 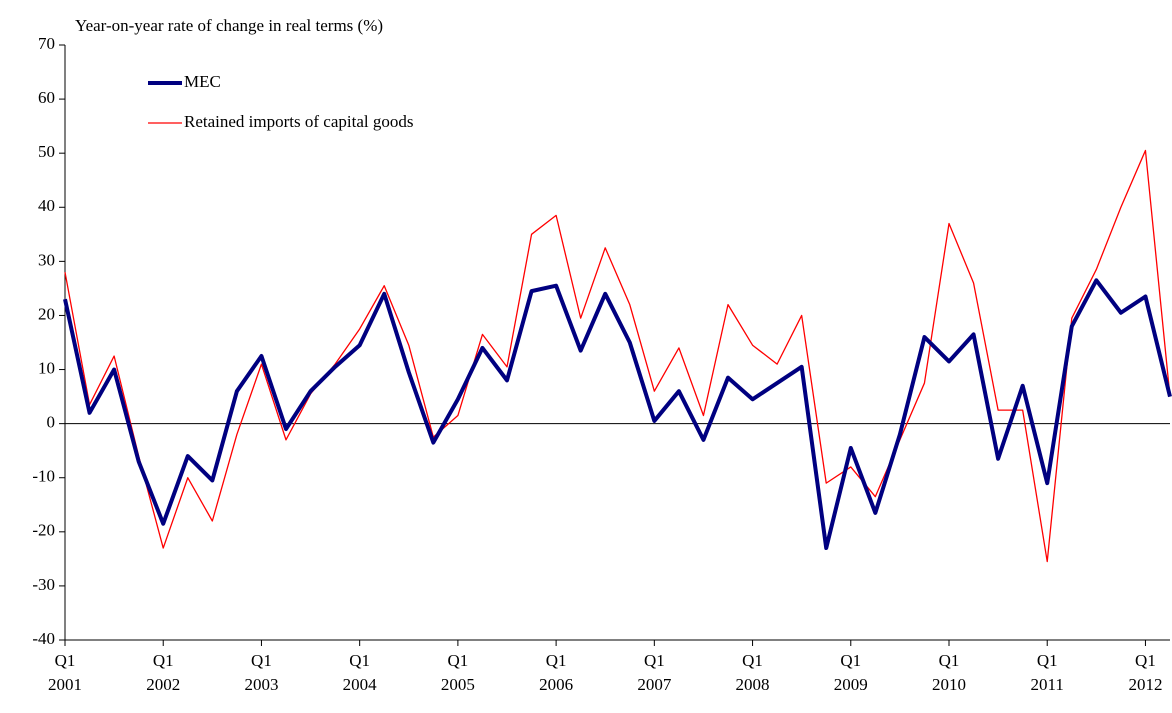 I want to click on x-tick-year: 2006, so click(x=556, y=684).